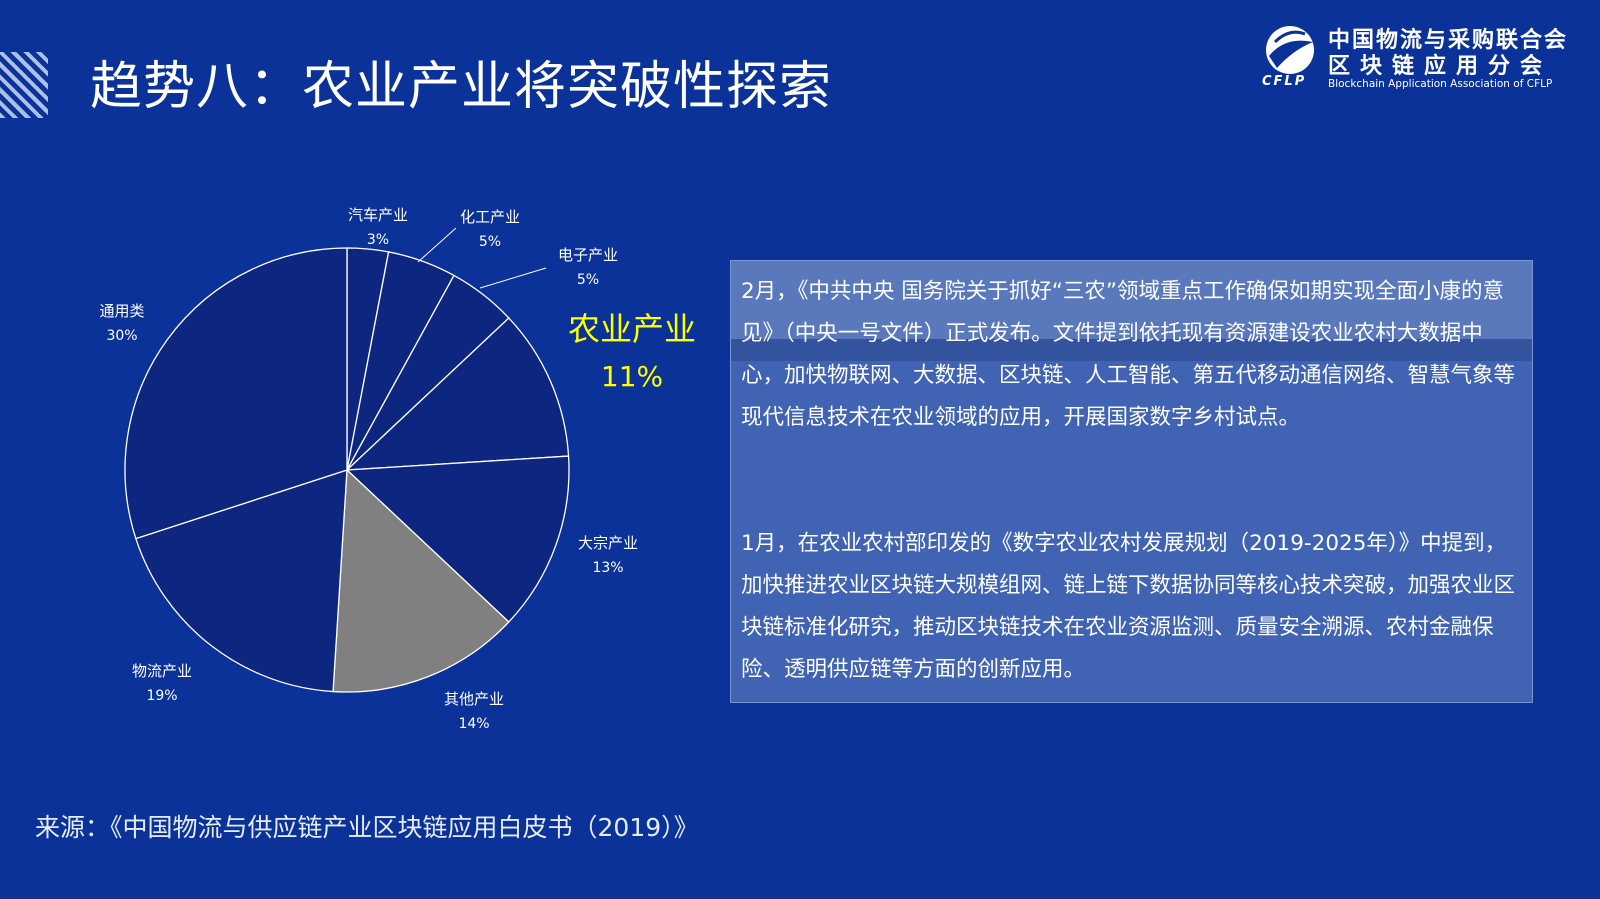  What do you see at coordinates (162, 671) in the screenshot?
I see `pie-label-name-7: 物流产业` at bounding box center [162, 671].